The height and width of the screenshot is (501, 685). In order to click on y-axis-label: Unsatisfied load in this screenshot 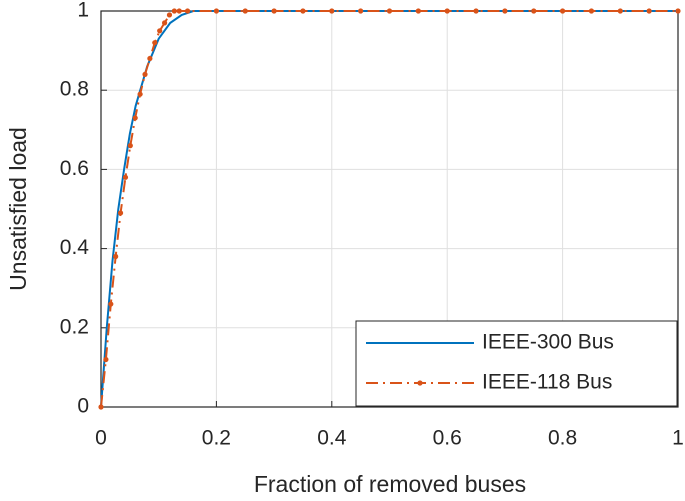, I will do `click(18, 209)`.